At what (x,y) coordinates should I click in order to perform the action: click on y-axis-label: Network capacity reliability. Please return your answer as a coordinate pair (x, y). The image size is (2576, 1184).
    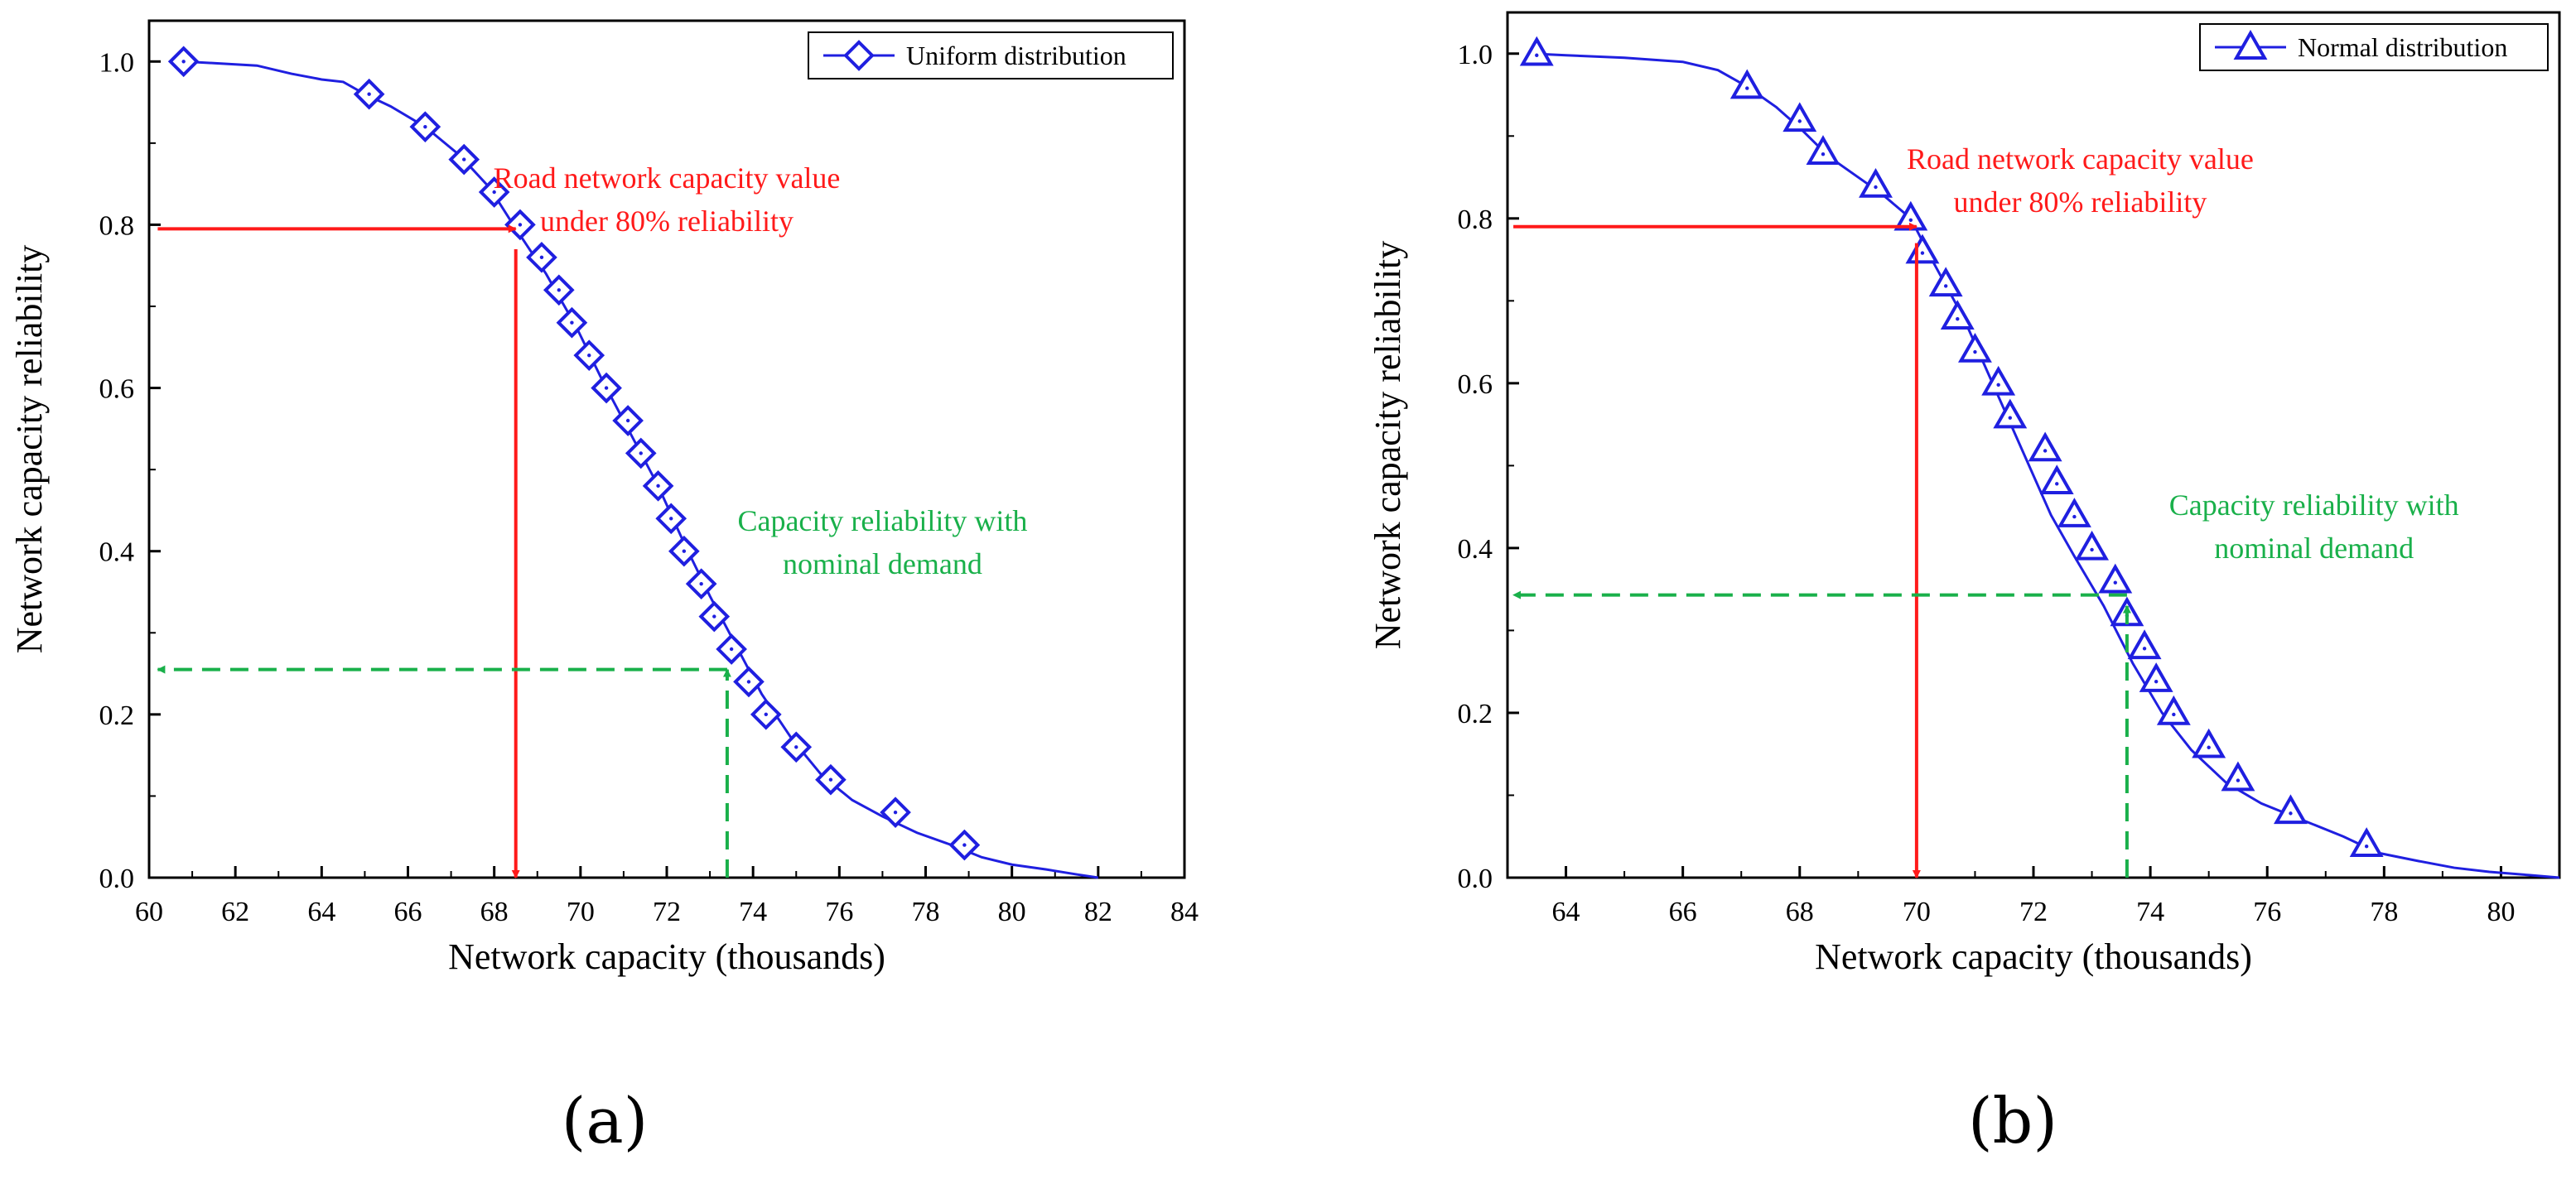
    Looking at the image, I should click on (29, 449).